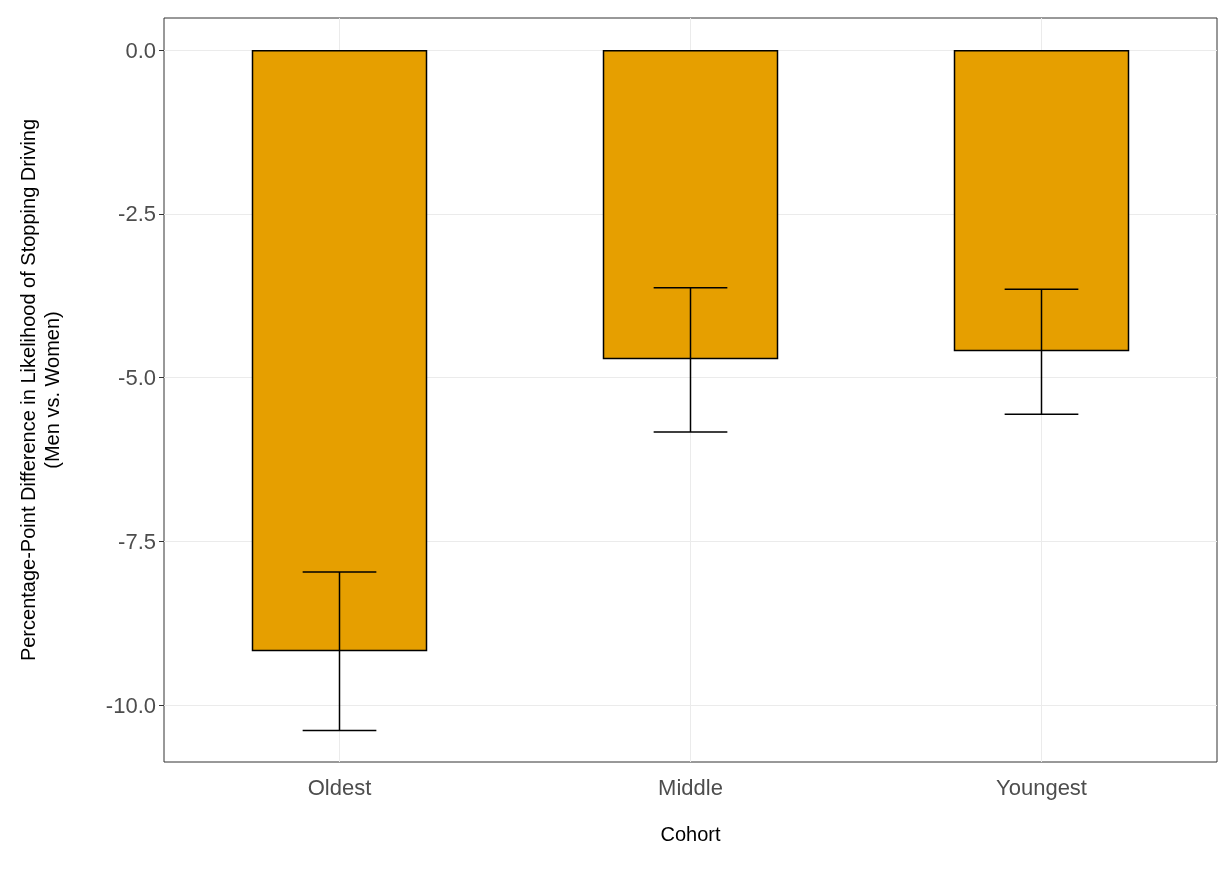 The width and height of the screenshot is (1227, 876). Describe the element at coordinates (137, 378) in the screenshot. I see `y-tick-label: -5.0` at that location.